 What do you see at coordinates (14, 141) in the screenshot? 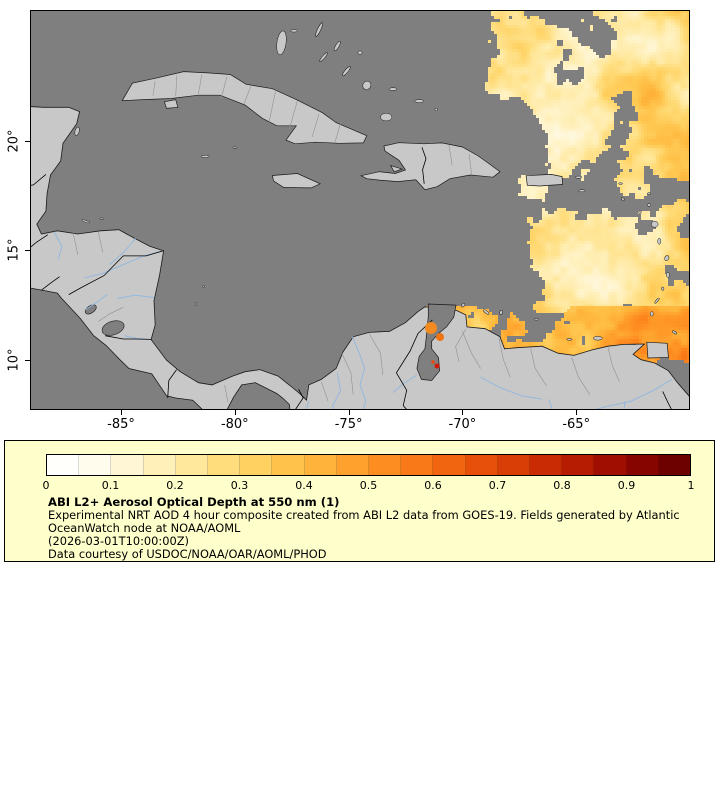
I see `latitude-tick-label: 20°` at bounding box center [14, 141].